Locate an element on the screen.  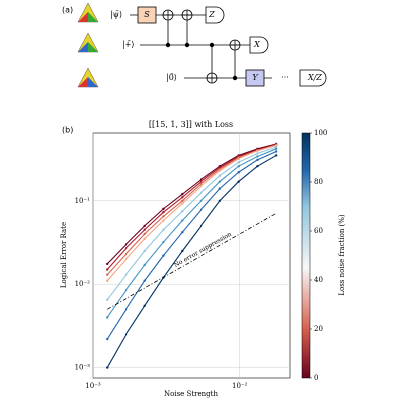
colorbar-tick-label: 20 is located at coordinates (318, 329).